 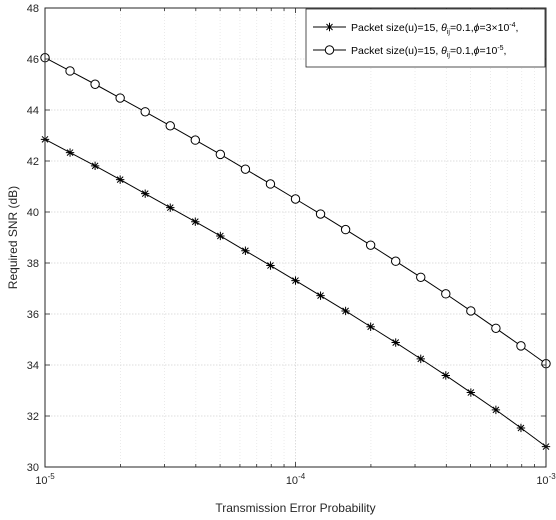 I want to click on legend-entry-1: Packet size(u)=15, θij=0.1,ϕ=3×10-4,, so click(x=434, y=29).